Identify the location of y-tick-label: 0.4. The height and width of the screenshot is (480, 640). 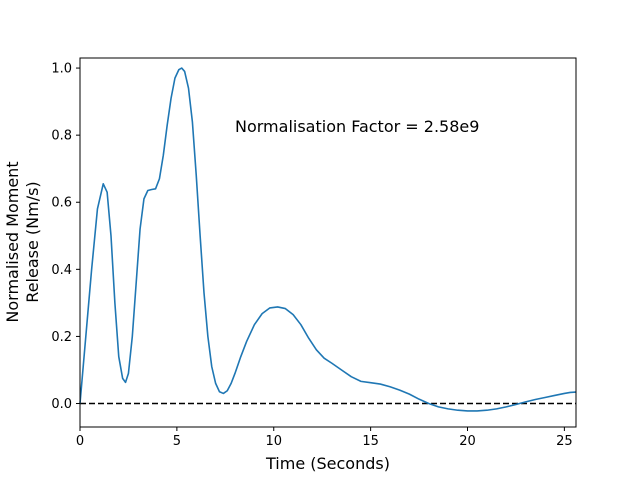
(61, 270).